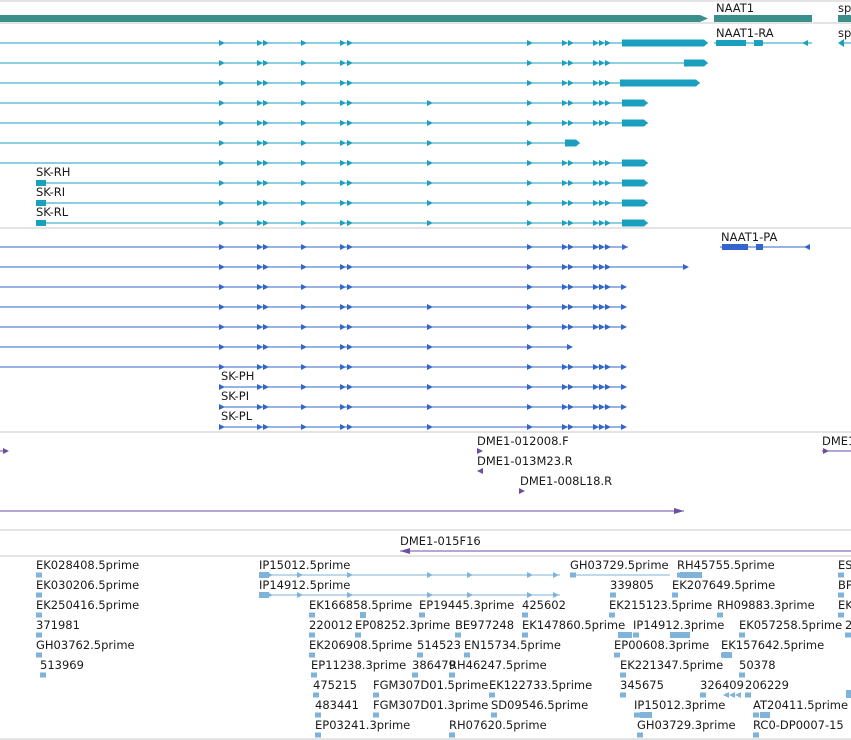 This screenshot has height=740, width=851. What do you see at coordinates (735, 8) in the screenshot?
I see `gene-label: NAAT1` at bounding box center [735, 8].